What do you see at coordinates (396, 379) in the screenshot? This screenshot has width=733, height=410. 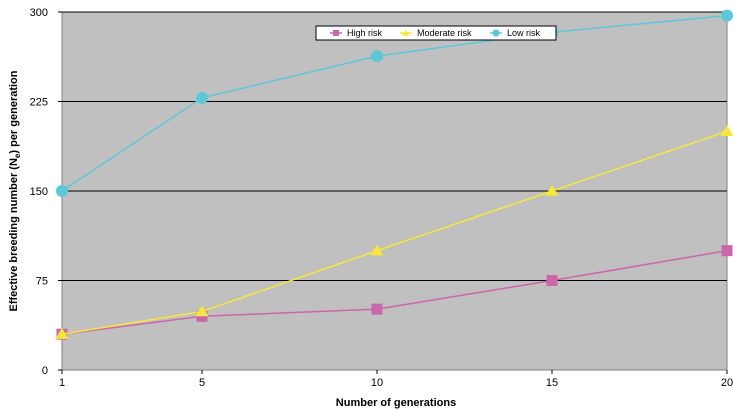 I see `x-axis-ticks: 1 5 10 15 20` at bounding box center [396, 379].